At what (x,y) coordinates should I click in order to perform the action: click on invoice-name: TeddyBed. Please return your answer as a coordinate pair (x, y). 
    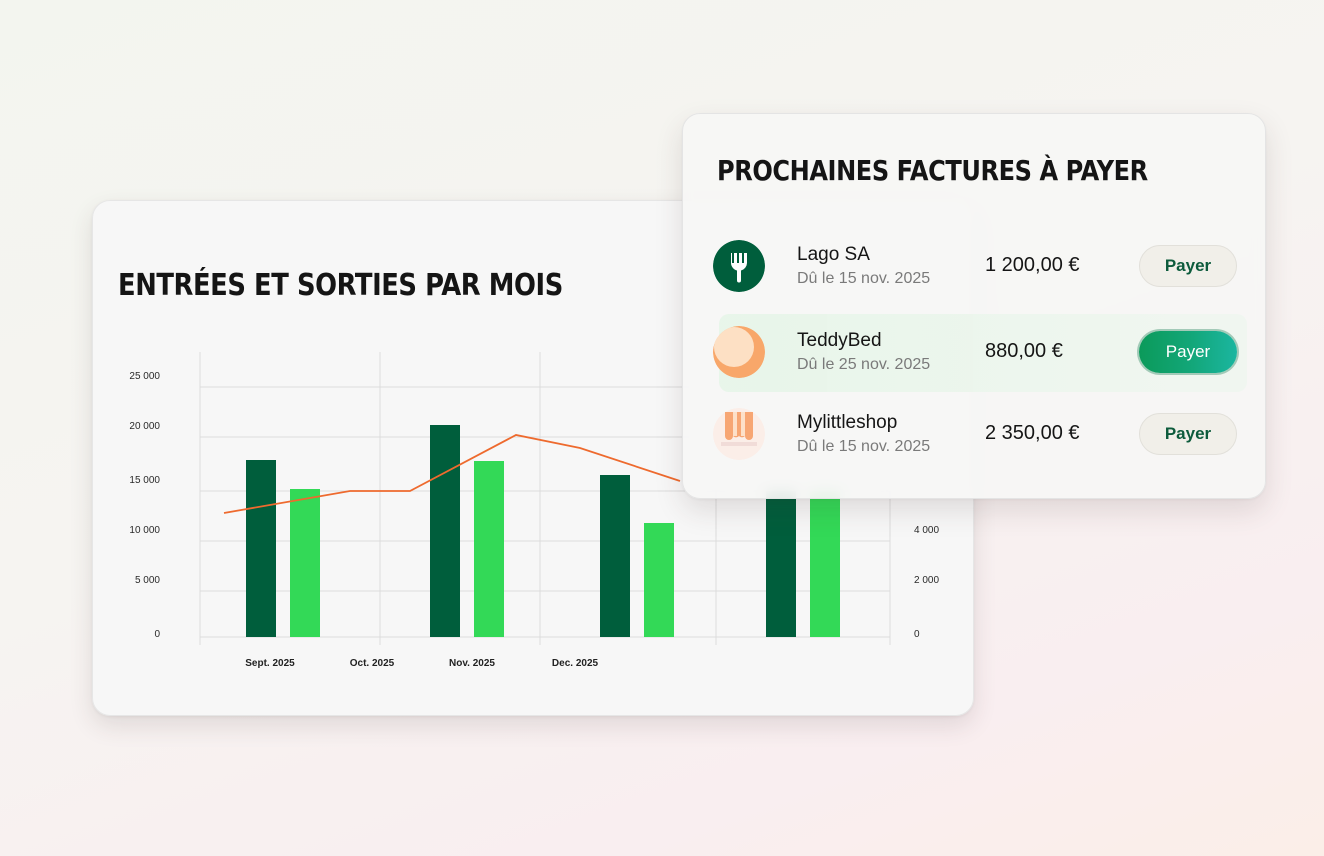
    Looking at the image, I should click on (839, 340).